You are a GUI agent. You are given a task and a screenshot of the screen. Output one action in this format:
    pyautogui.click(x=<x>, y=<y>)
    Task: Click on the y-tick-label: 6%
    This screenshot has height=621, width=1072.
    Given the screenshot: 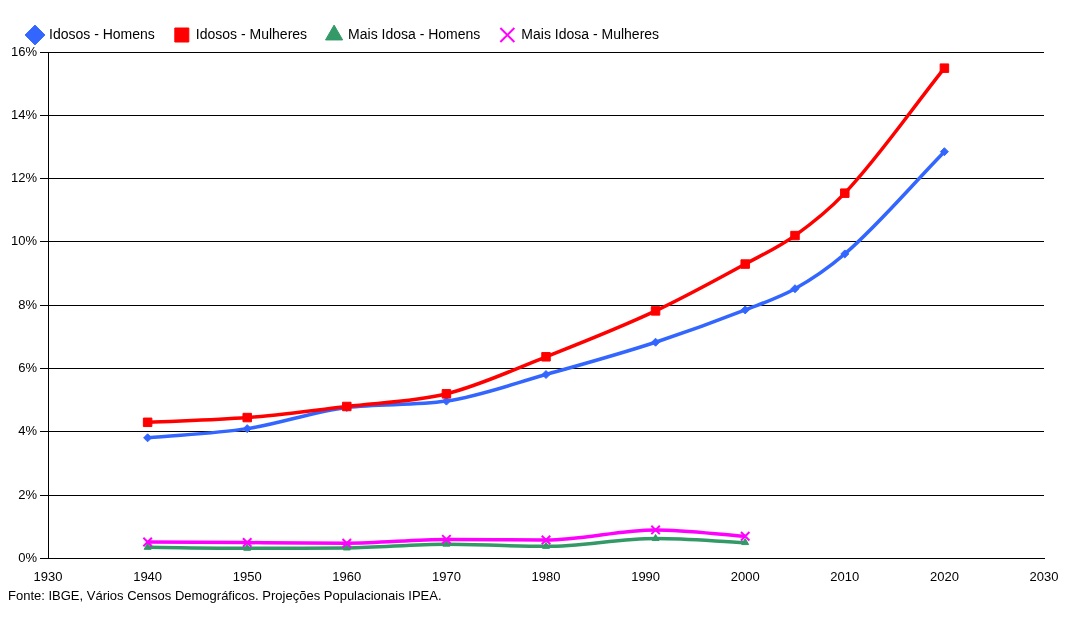 What is the action you would take?
    pyautogui.click(x=28, y=368)
    